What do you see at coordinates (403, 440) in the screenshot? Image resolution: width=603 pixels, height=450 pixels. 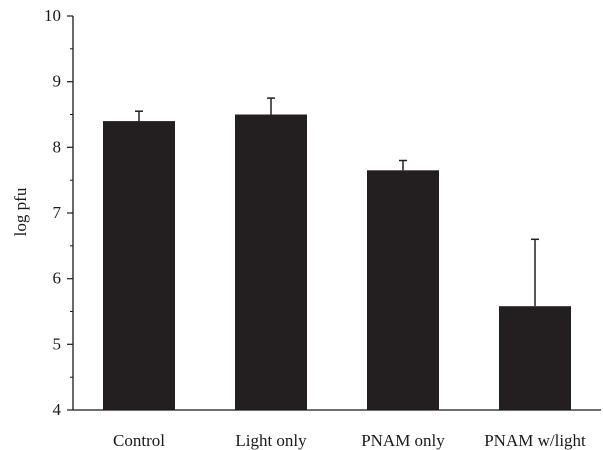 I see `x-tick-label-2: PNAM only` at bounding box center [403, 440].